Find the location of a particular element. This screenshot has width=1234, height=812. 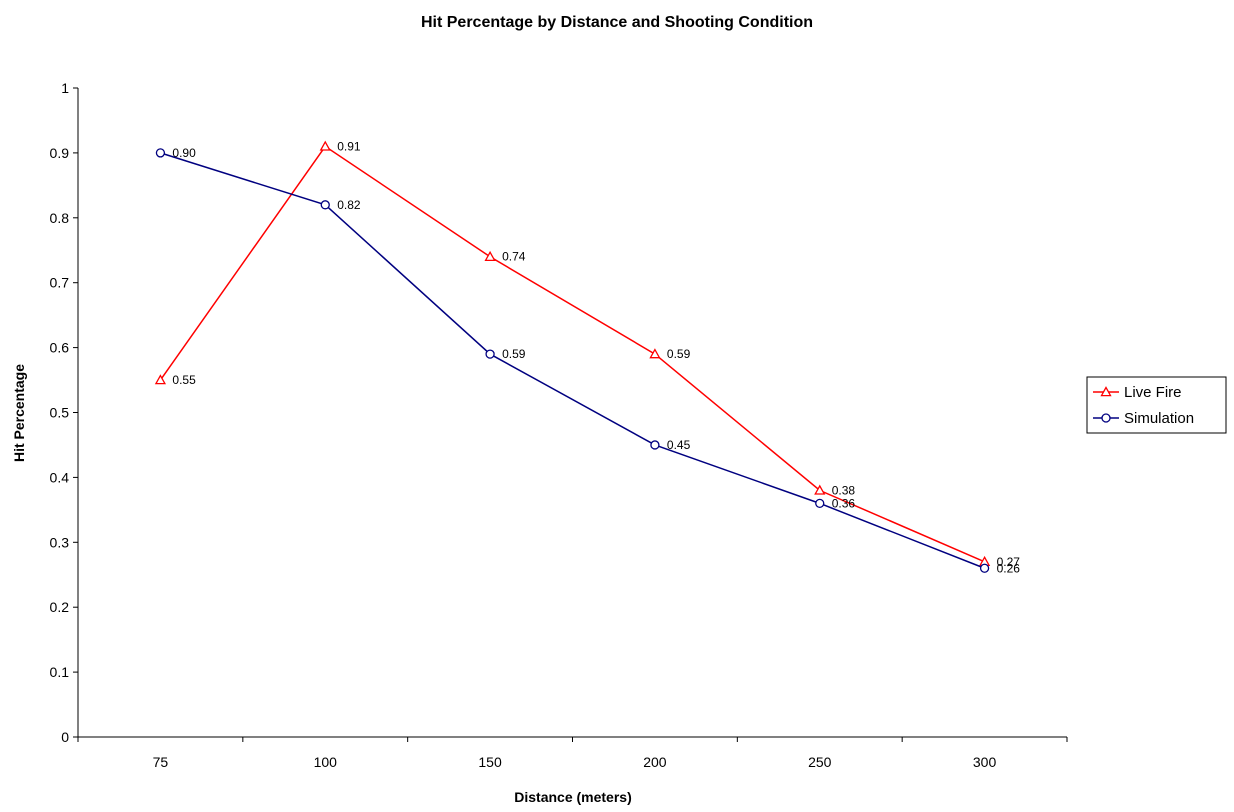

y-tick-label: 0.4 is located at coordinates (60, 477).